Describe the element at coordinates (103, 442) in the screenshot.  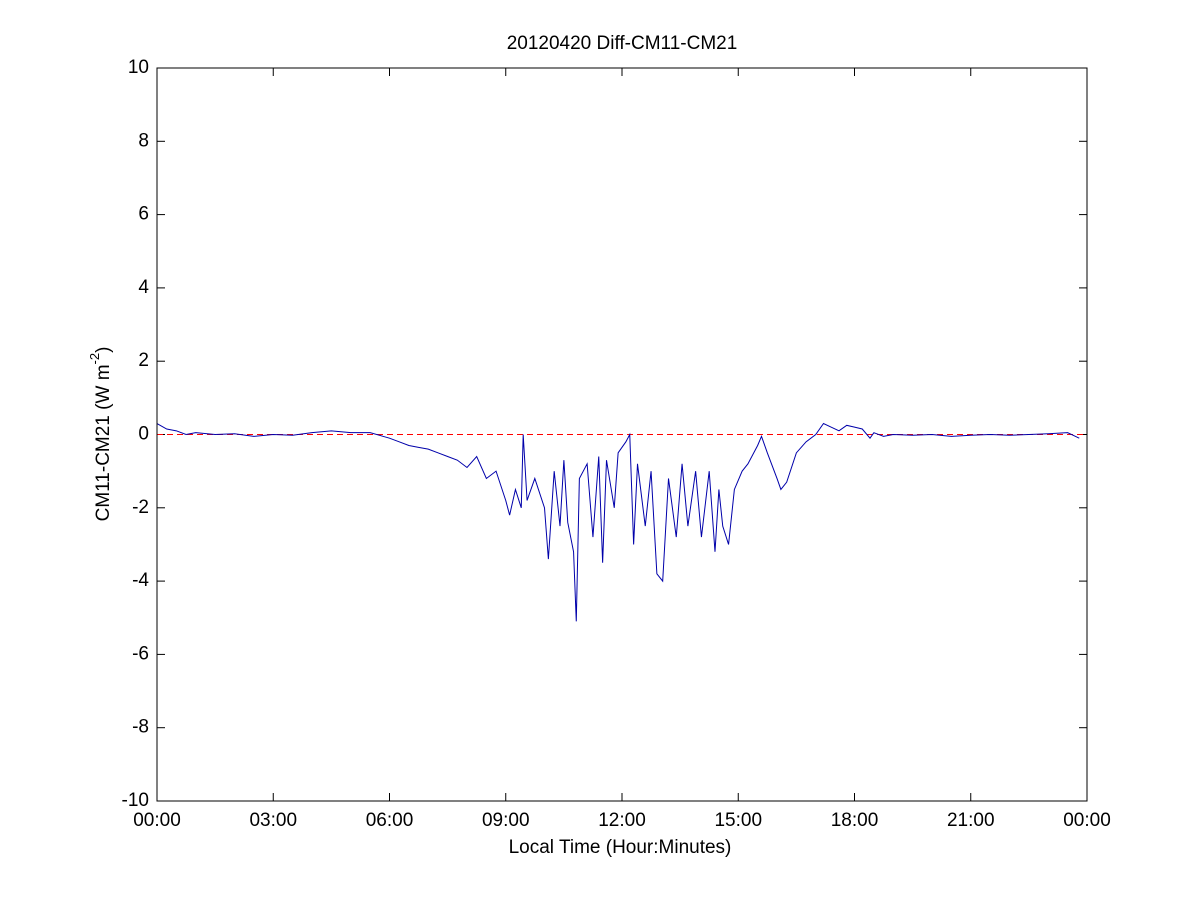
I see `y-axis-label-main: CM11-CM21 (W m` at that location.